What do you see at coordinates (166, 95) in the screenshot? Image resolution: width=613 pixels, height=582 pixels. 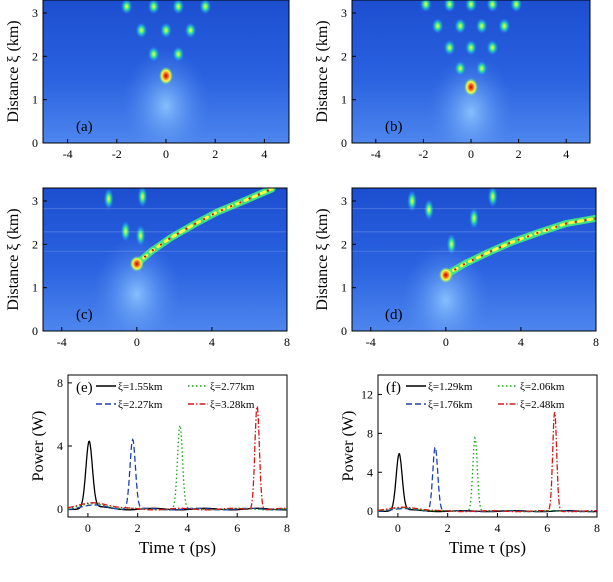 I see `background-glow` at bounding box center [166, 95].